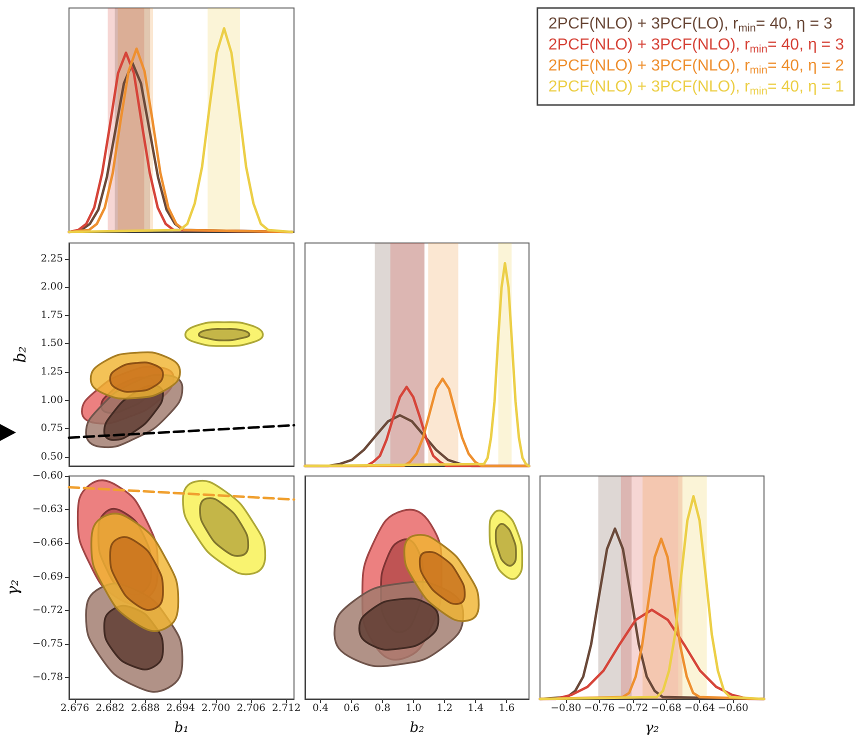 The width and height of the screenshot is (858, 738). I want to click on x-tick-label: 2.694, so click(180, 708).